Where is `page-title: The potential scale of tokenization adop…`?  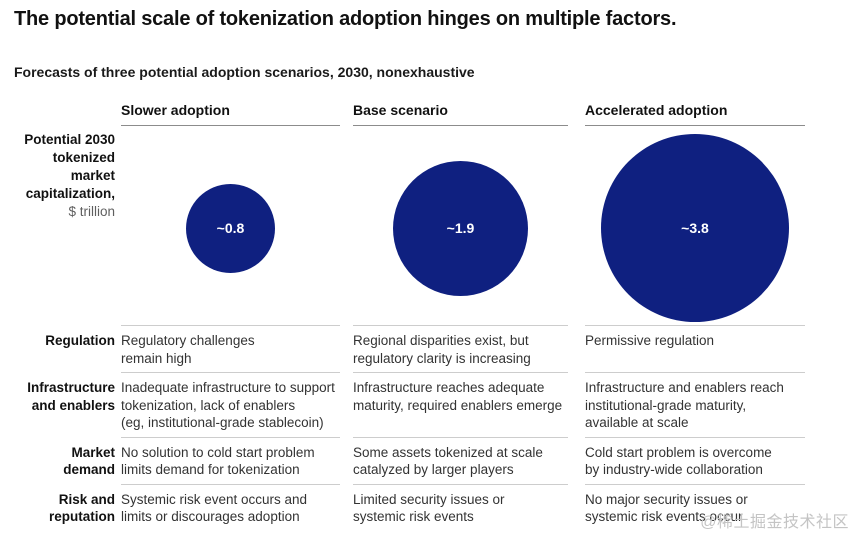 page-title: The potential scale of tokenization adop… is located at coordinates (345, 19).